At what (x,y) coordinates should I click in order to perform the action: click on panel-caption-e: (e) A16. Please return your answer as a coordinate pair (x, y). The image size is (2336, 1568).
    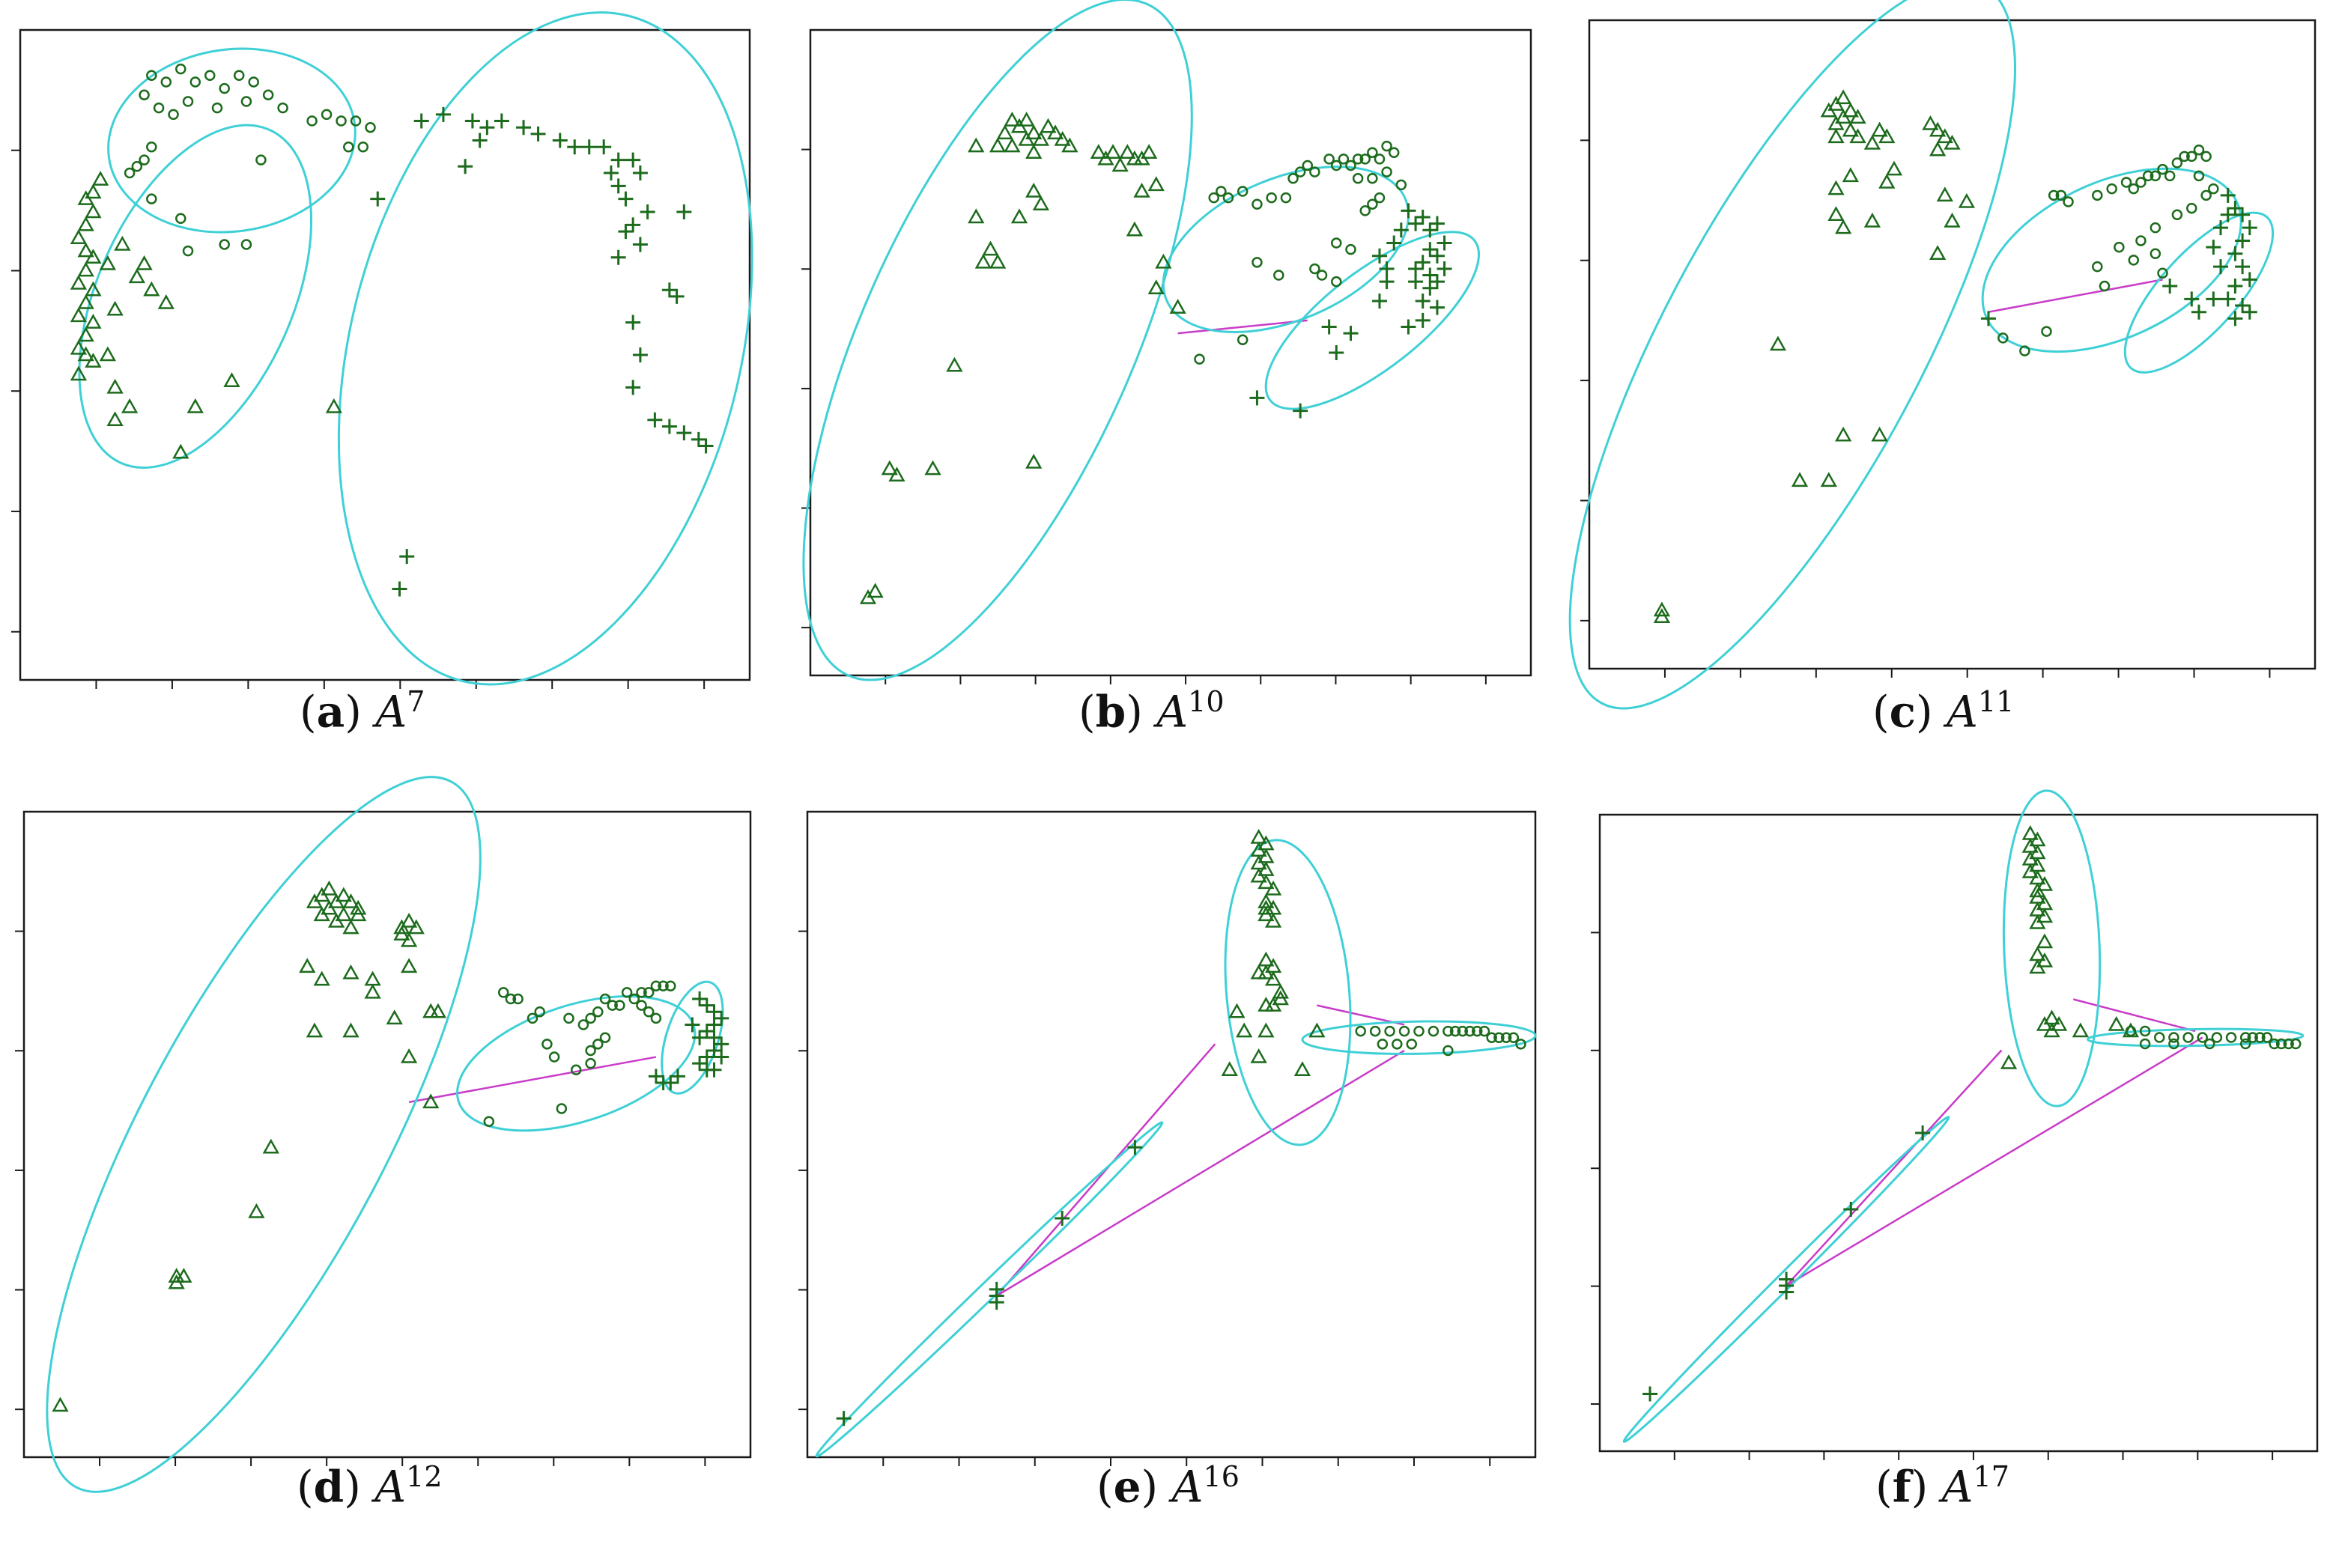
    Looking at the image, I should click on (1168, 1487).